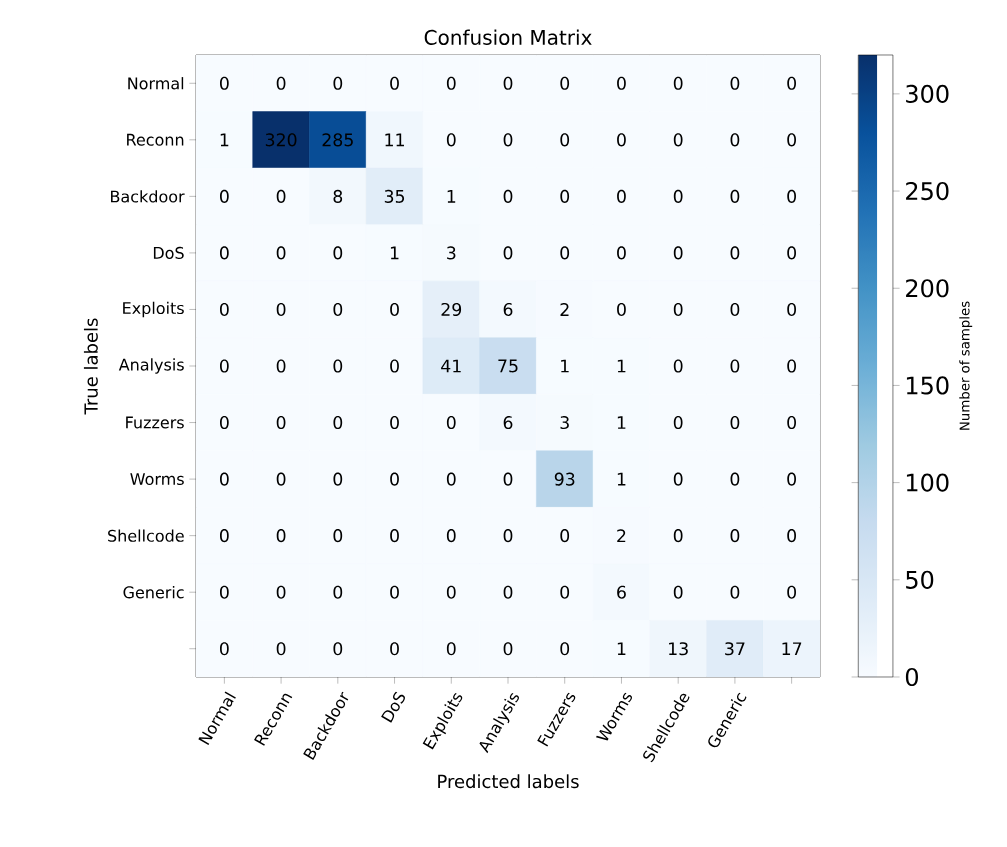  What do you see at coordinates (920, 579) in the screenshot?
I see `color-bar-label: 50` at bounding box center [920, 579].